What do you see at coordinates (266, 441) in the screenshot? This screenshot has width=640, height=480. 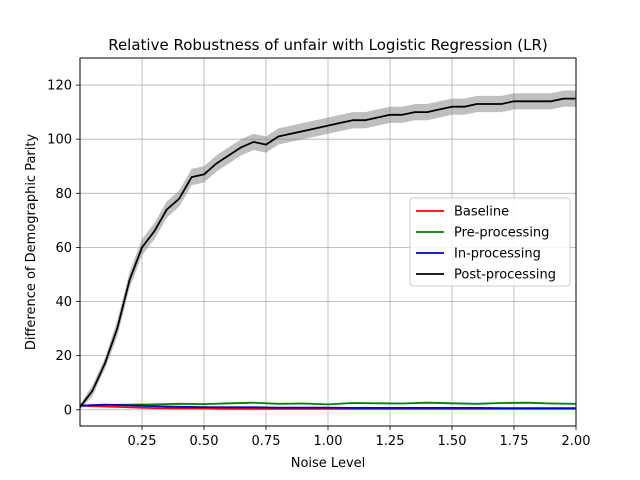 I see `x-tick-label: 0.75` at bounding box center [266, 441].